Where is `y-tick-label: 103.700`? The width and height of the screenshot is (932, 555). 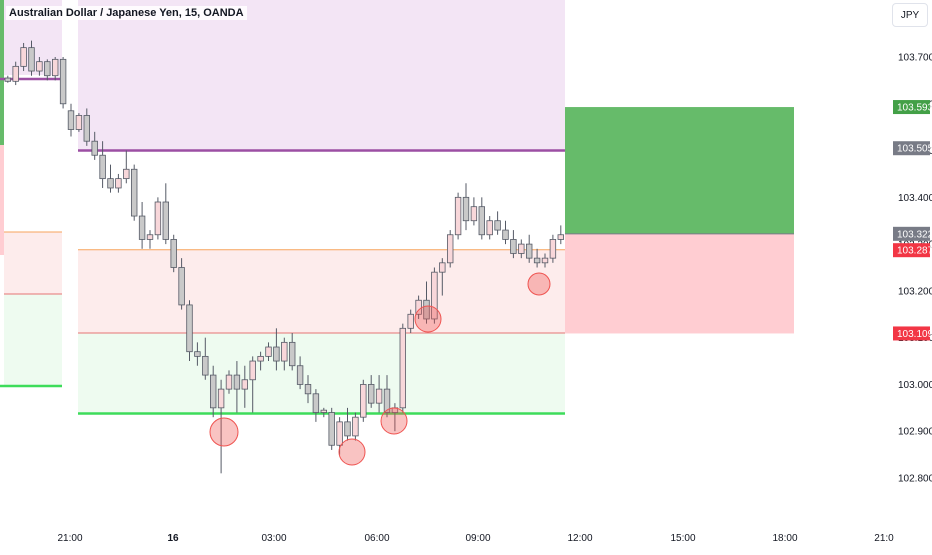
y-tick-label: 103.700 is located at coordinates (915, 58).